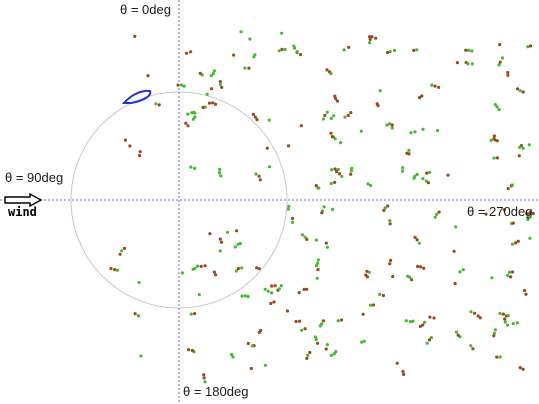  What do you see at coordinates (499, 211) in the screenshot?
I see `theta-270-label: θ = 270deg` at bounding box center [499, 211].